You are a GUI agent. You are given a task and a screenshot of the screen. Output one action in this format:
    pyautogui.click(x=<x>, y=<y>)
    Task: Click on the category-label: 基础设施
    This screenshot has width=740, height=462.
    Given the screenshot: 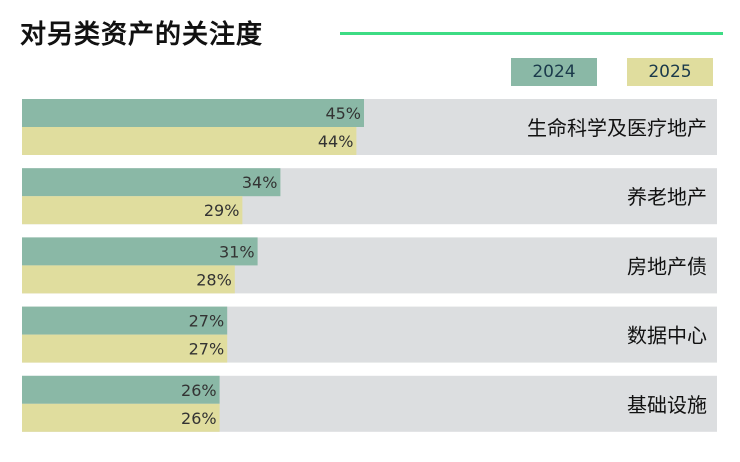 What is the action you would take?
    pyautogui.click(x=667, y=405)
    